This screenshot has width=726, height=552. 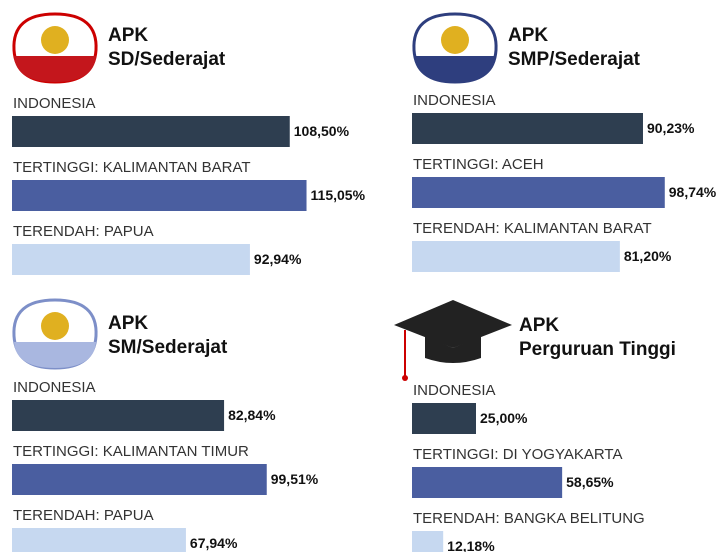 What do you see at coordinates (455, 48) in the screenshot?
I see `emblem-smp` at bounding box center [455, 48].